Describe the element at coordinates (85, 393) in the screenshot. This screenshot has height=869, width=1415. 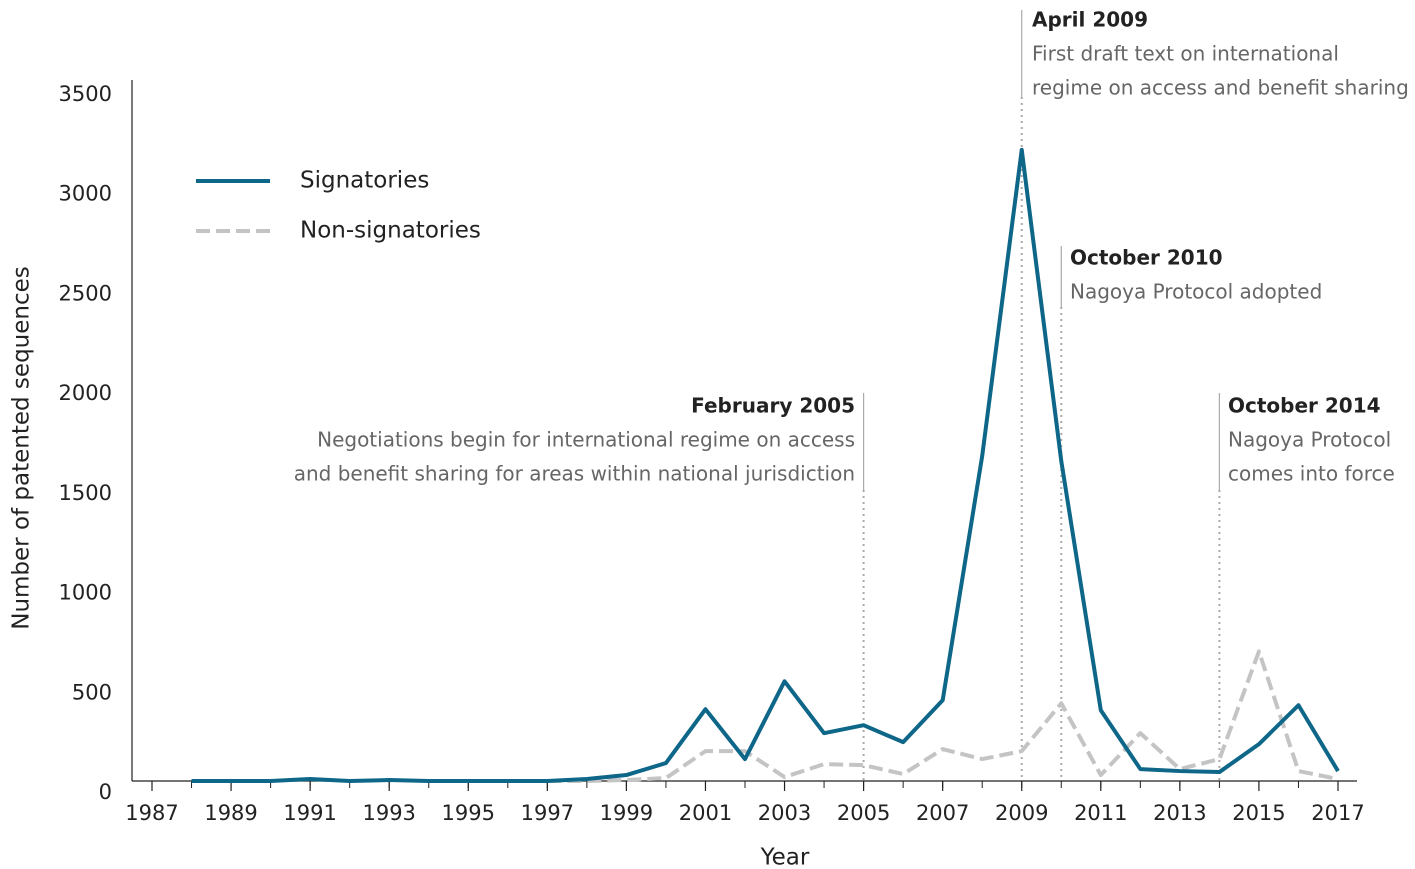
I see `y-tick-label: 2000` at that location.